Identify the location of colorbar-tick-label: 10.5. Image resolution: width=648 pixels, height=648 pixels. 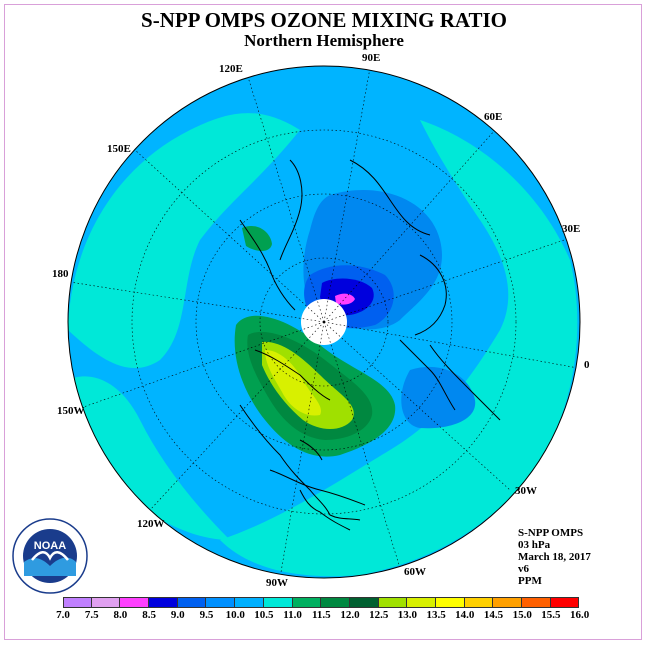
(264, 615).